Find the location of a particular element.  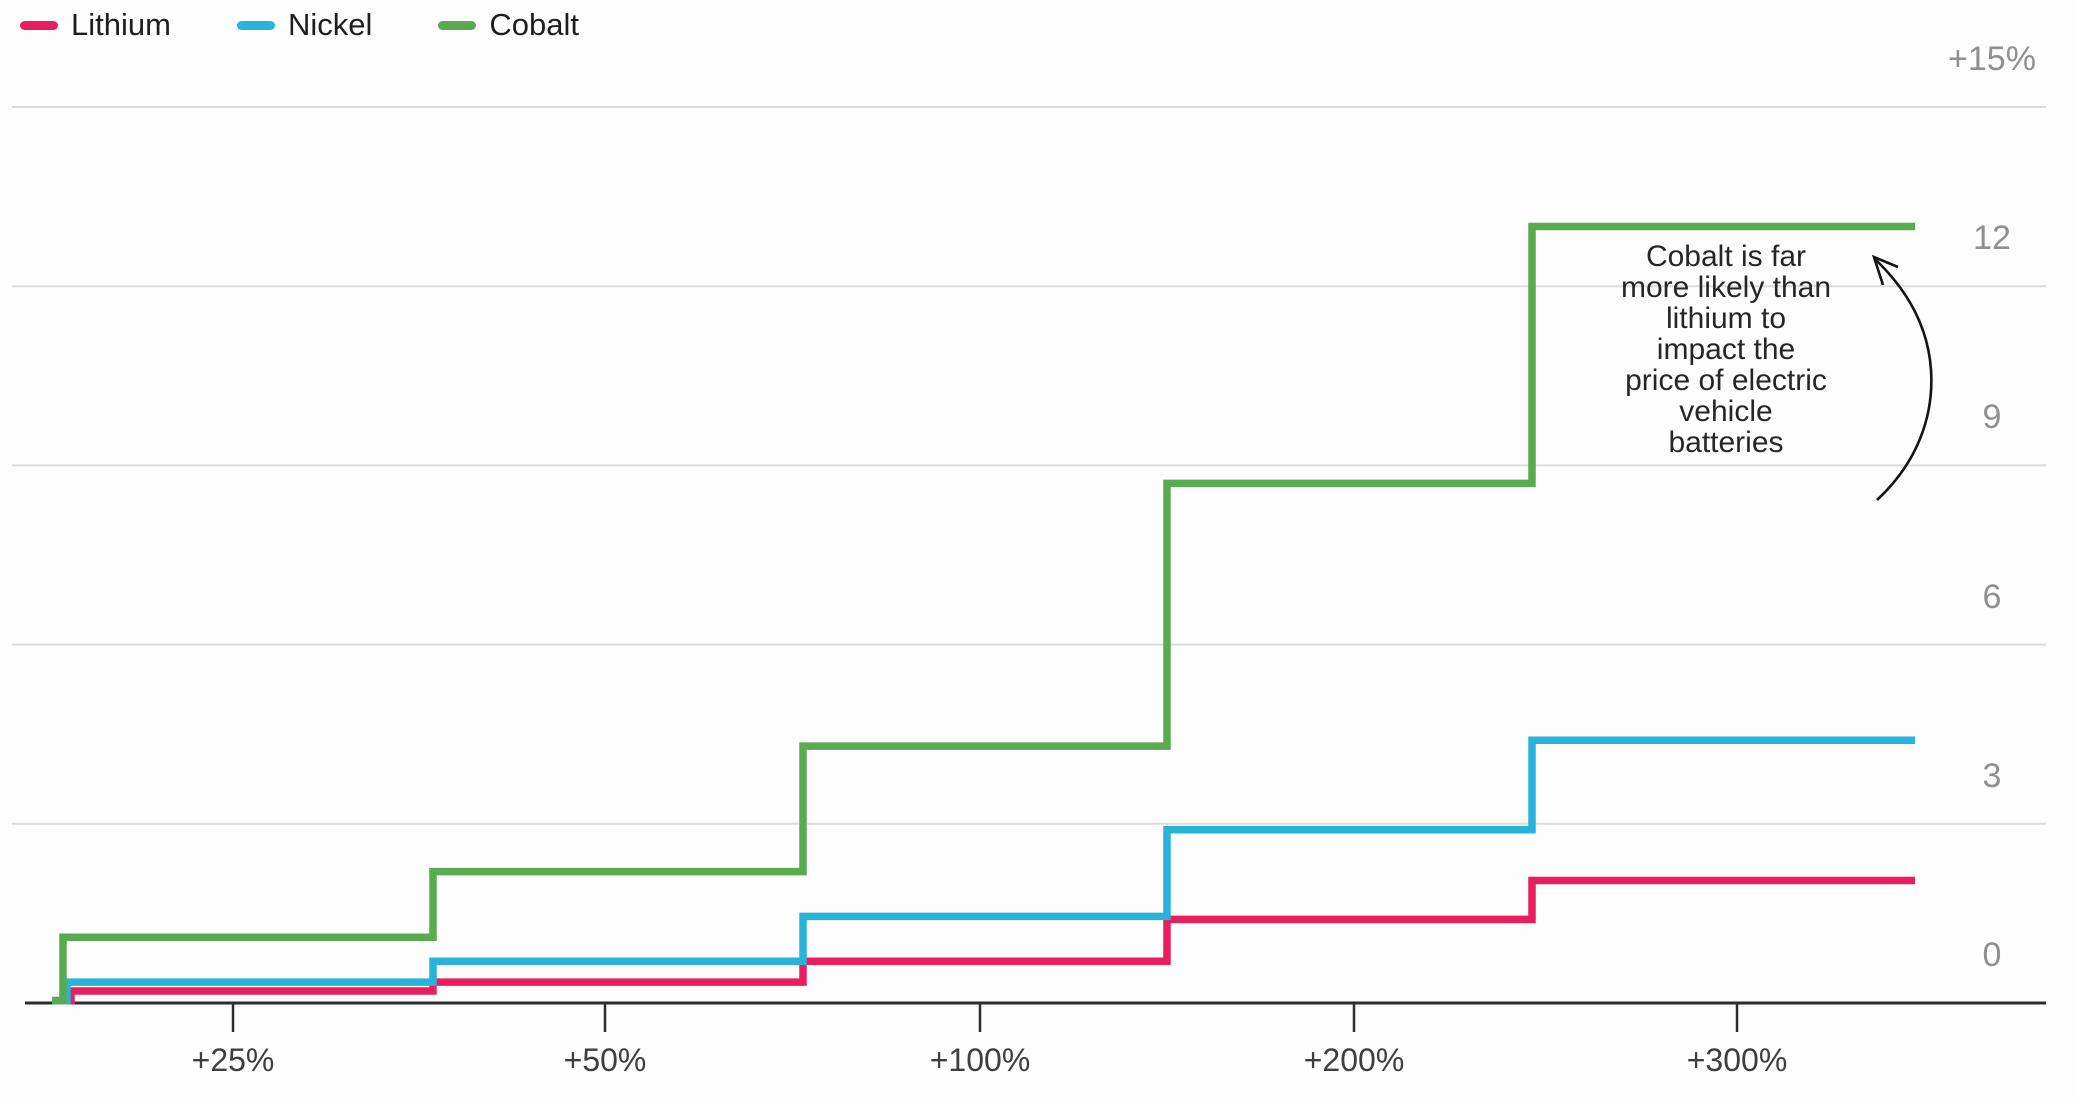

y-tick-label-12: 12 is located at coordinates (1992, 238).